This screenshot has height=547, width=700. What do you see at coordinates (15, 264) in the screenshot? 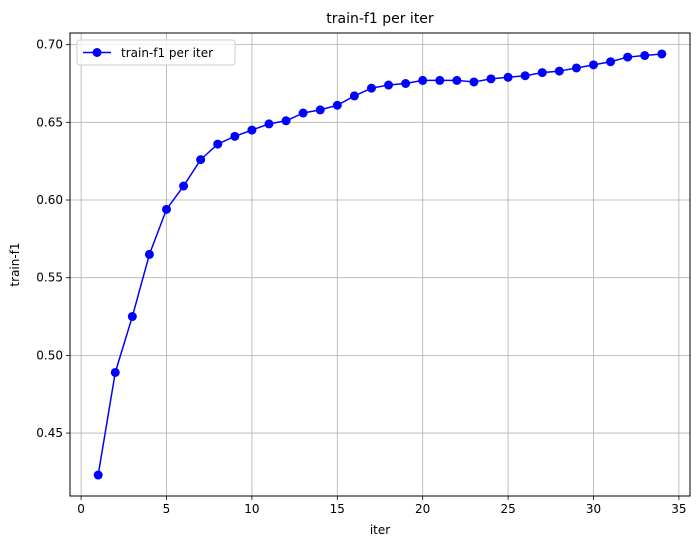
I see `y-axis-label: train-f1` at bounding box center [15, 264].